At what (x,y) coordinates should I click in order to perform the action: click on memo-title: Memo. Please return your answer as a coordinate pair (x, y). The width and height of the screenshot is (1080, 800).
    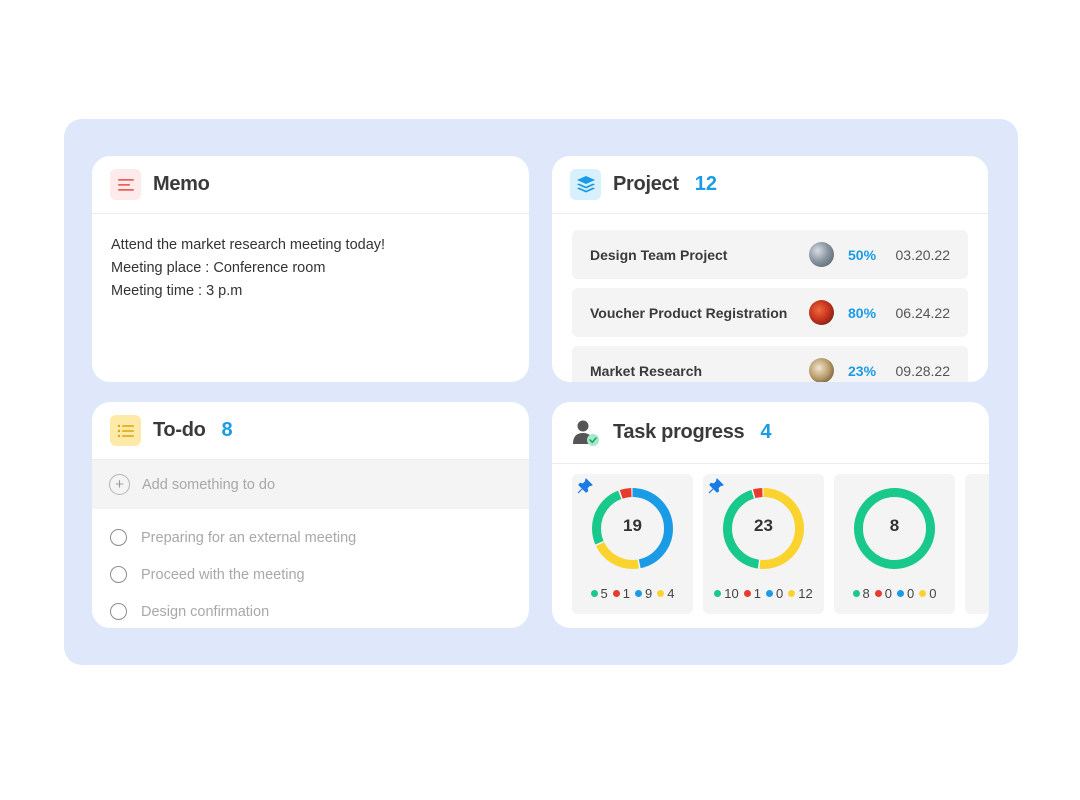
    Looking at the image, I should click on (181, 184).